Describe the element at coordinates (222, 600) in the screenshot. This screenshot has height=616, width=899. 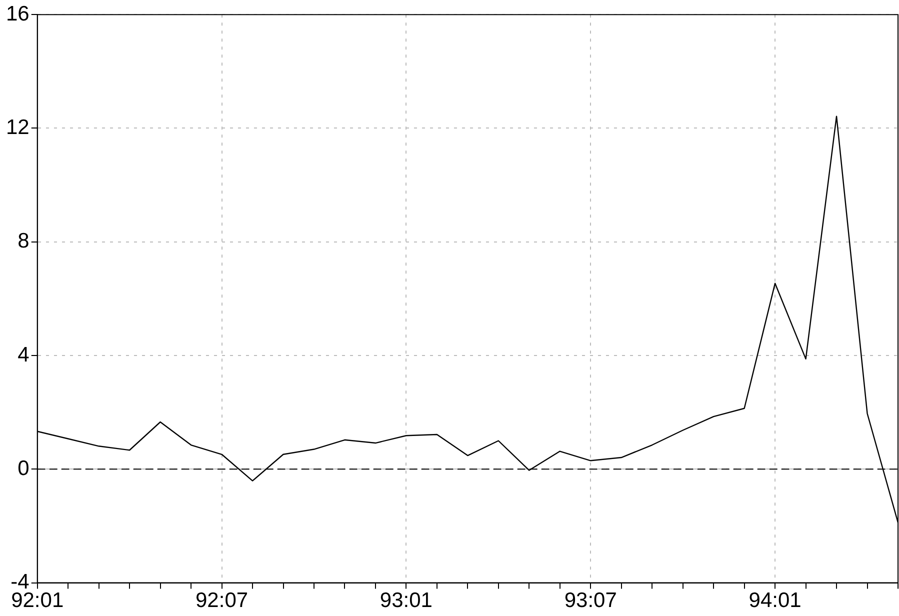
I see `x-tick-label: 92:07` at that location.